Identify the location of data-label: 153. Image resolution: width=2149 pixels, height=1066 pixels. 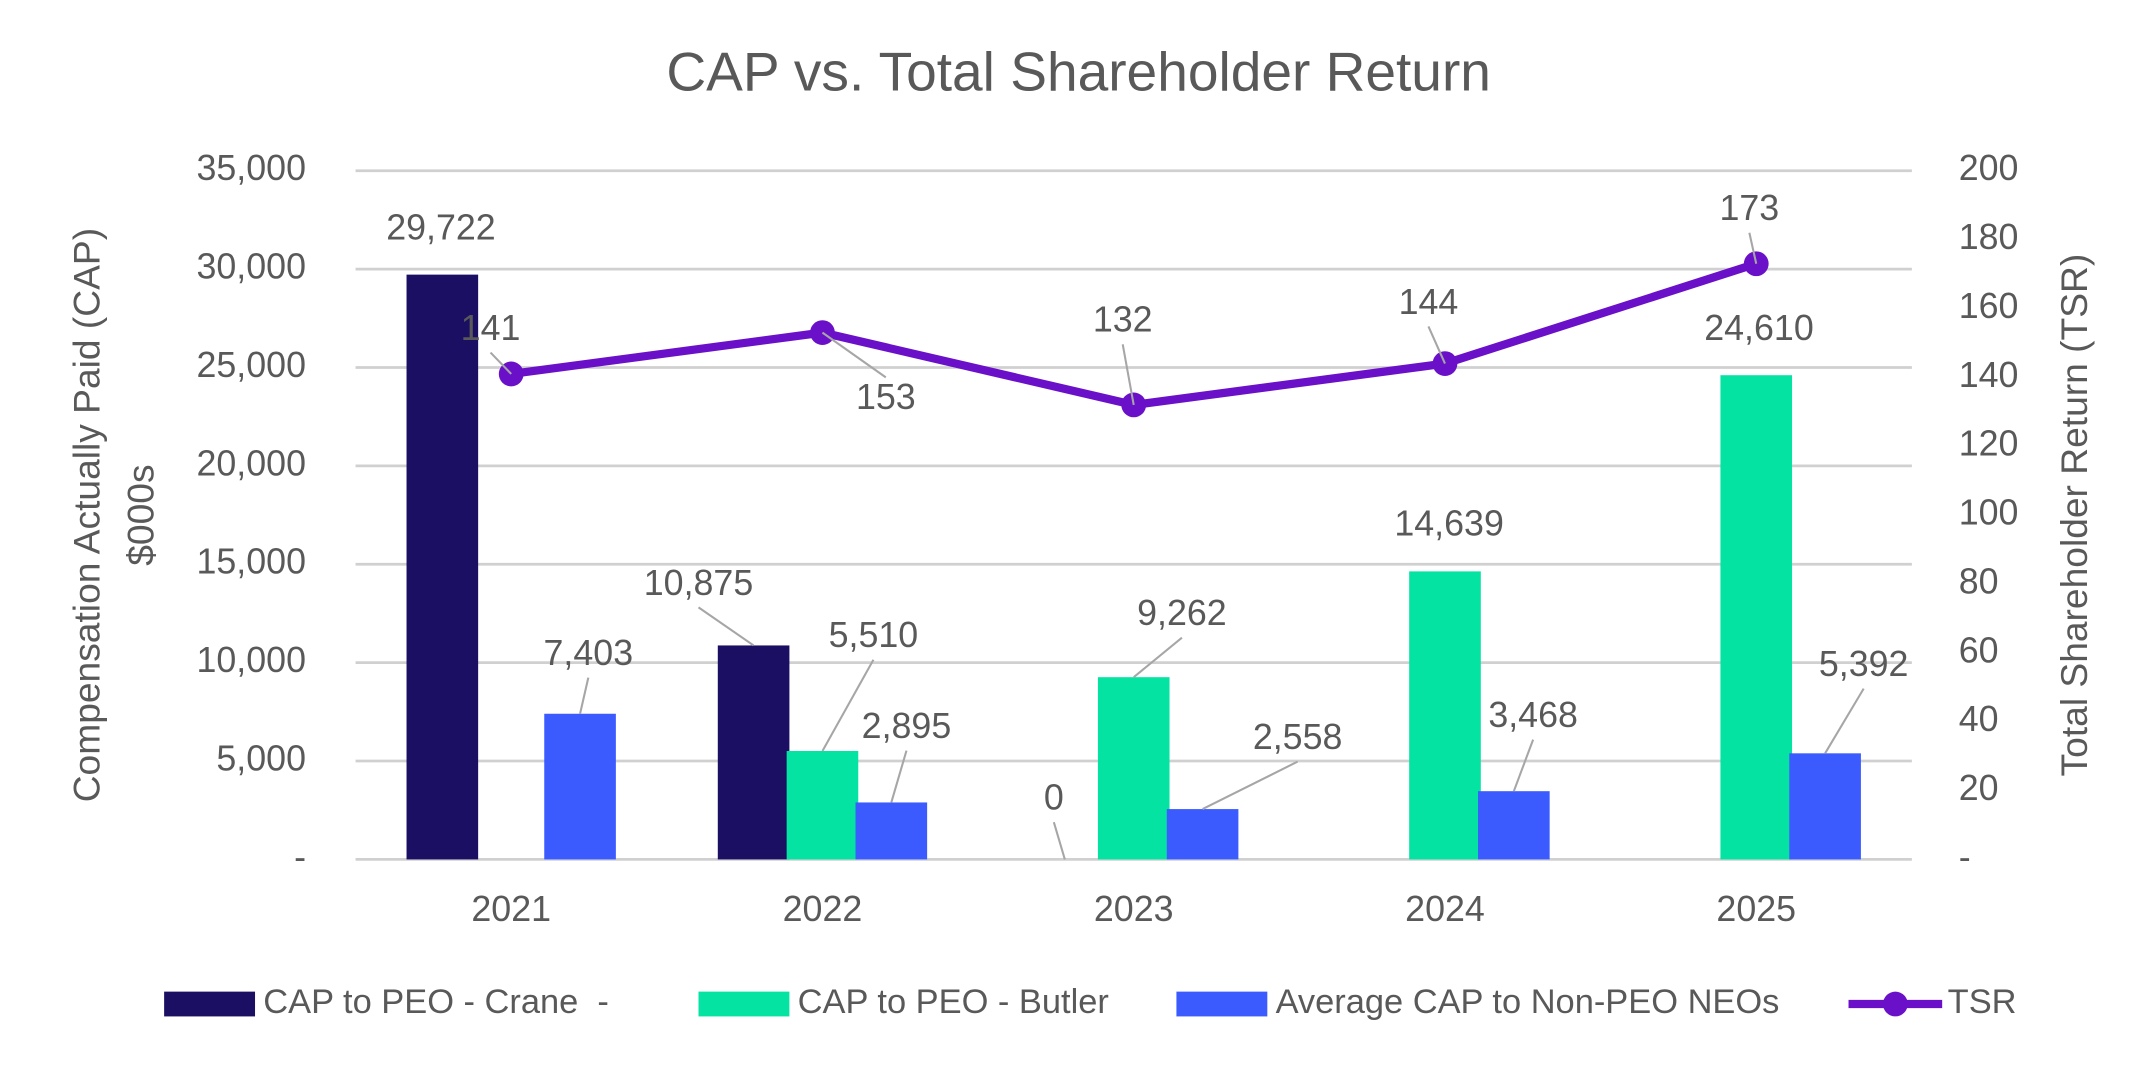
(886, 397).